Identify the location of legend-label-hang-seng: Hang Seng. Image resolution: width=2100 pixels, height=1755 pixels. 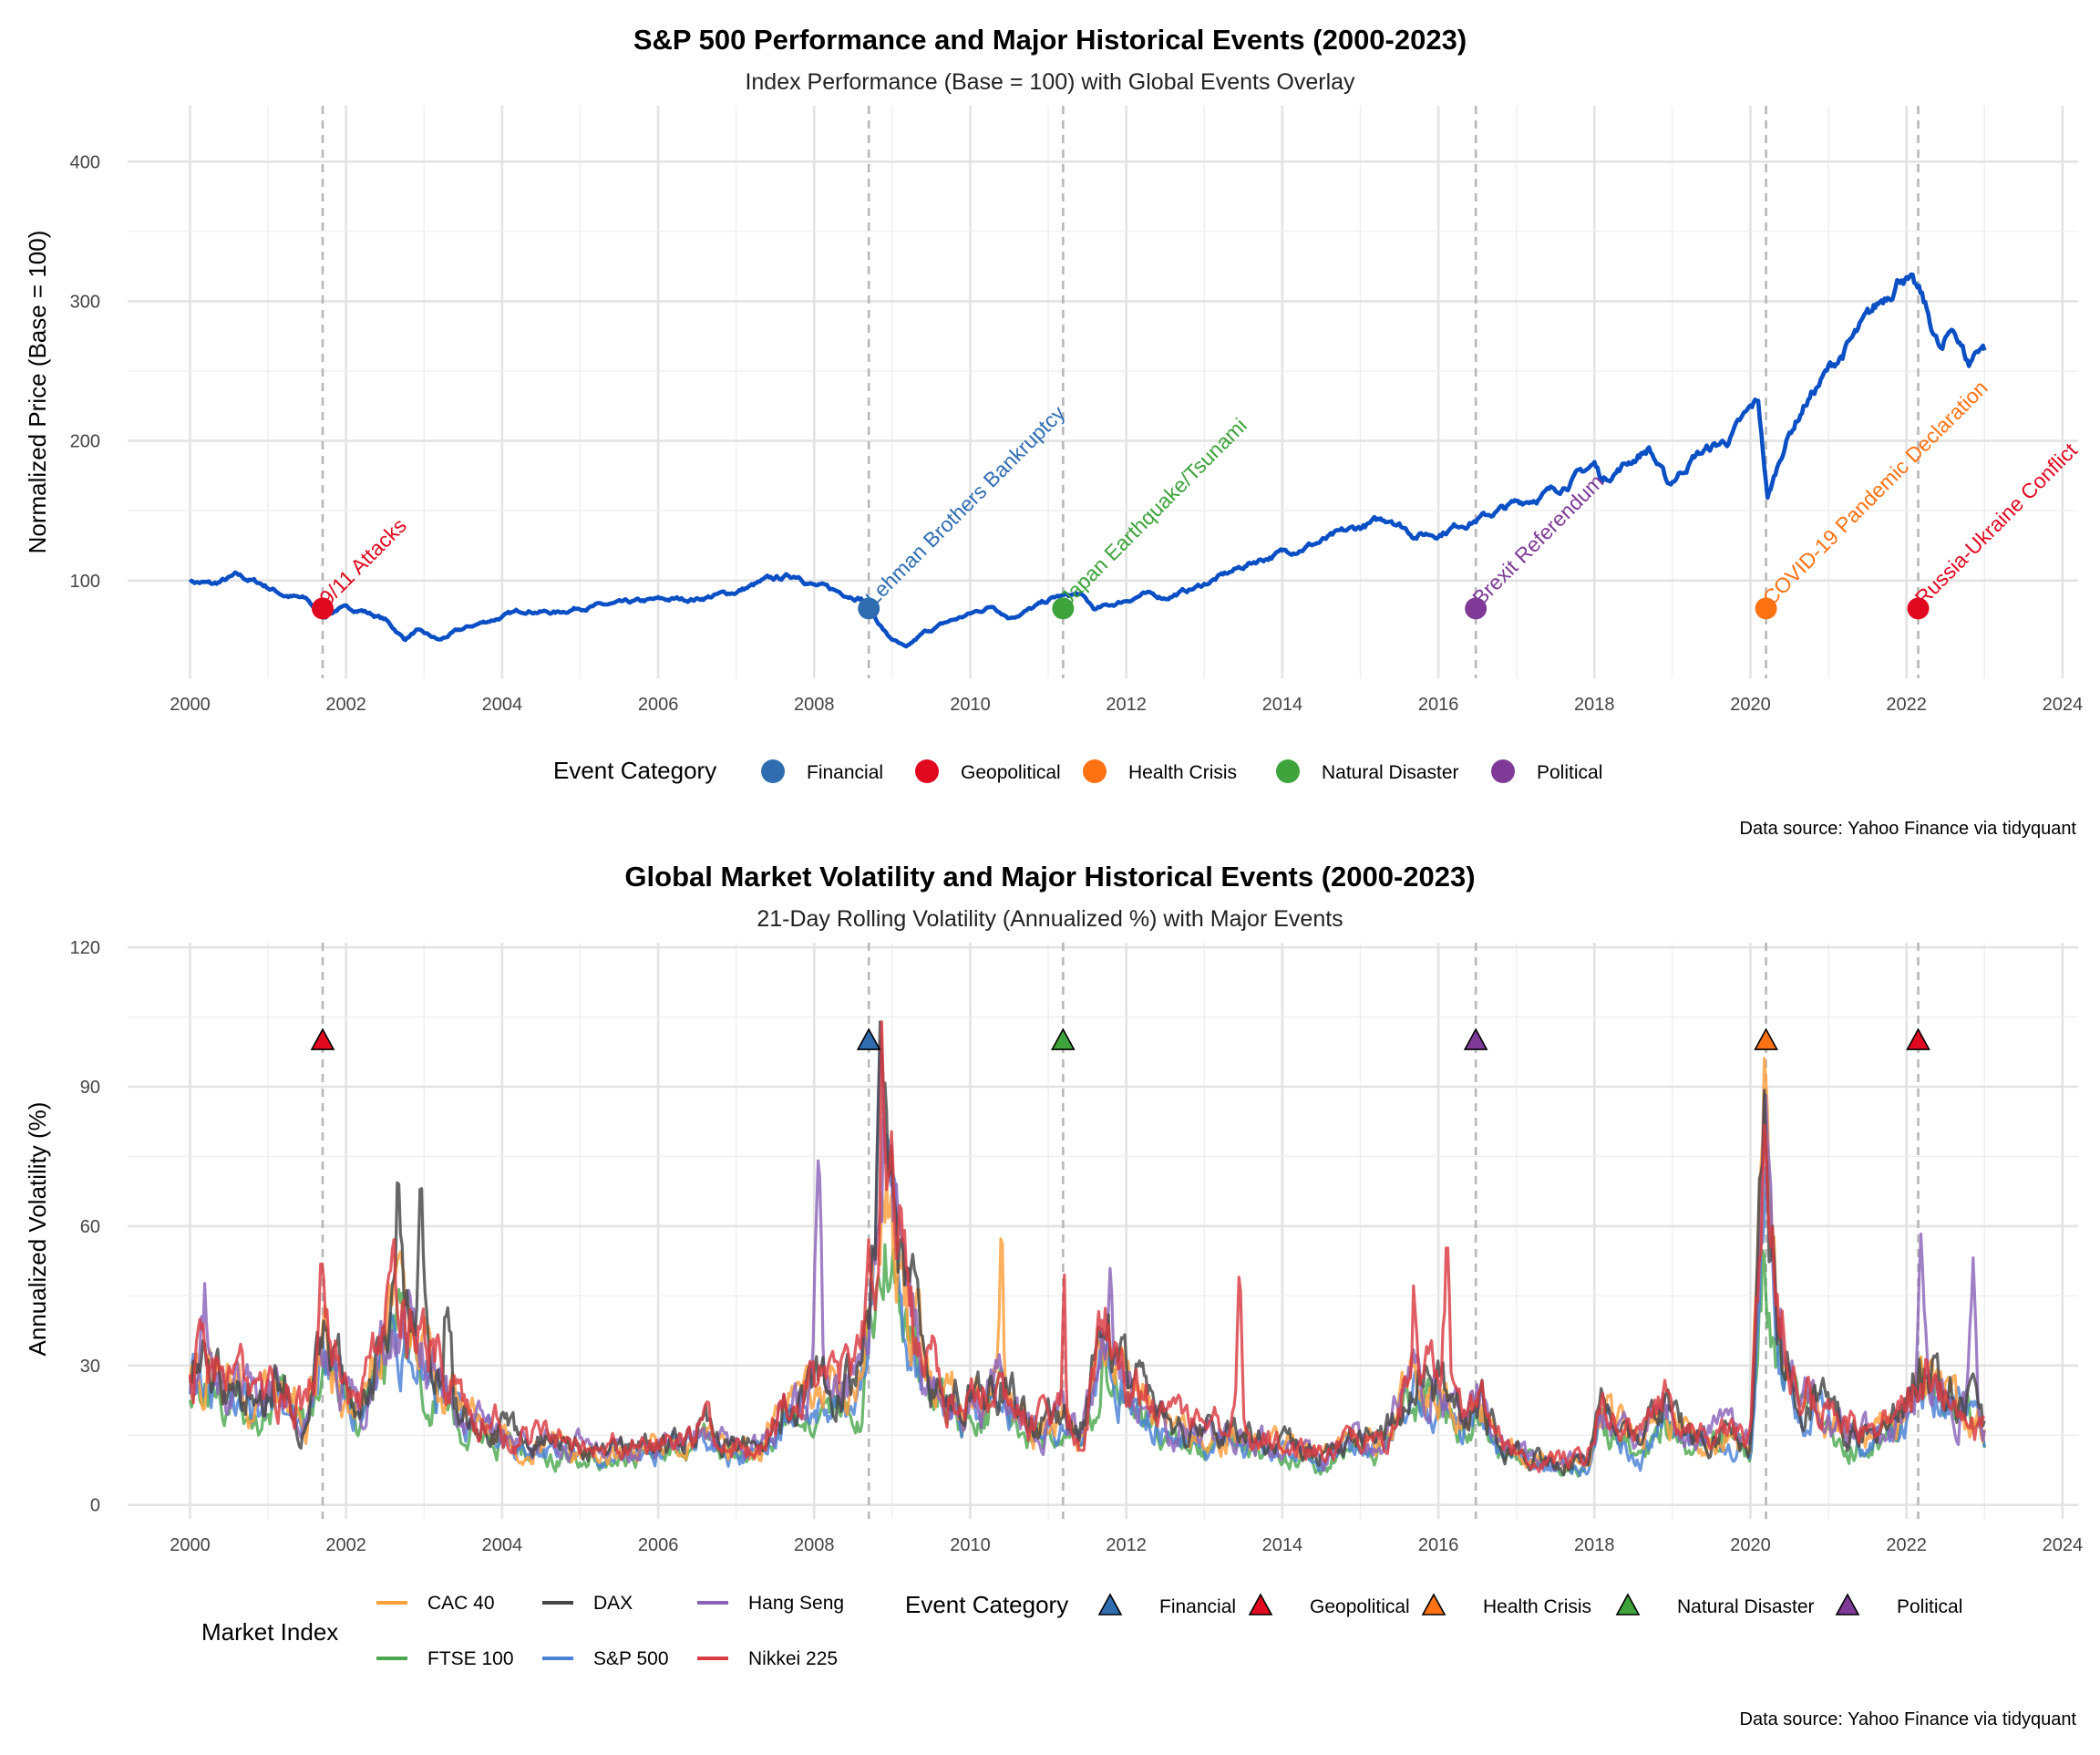
(796, 1603).